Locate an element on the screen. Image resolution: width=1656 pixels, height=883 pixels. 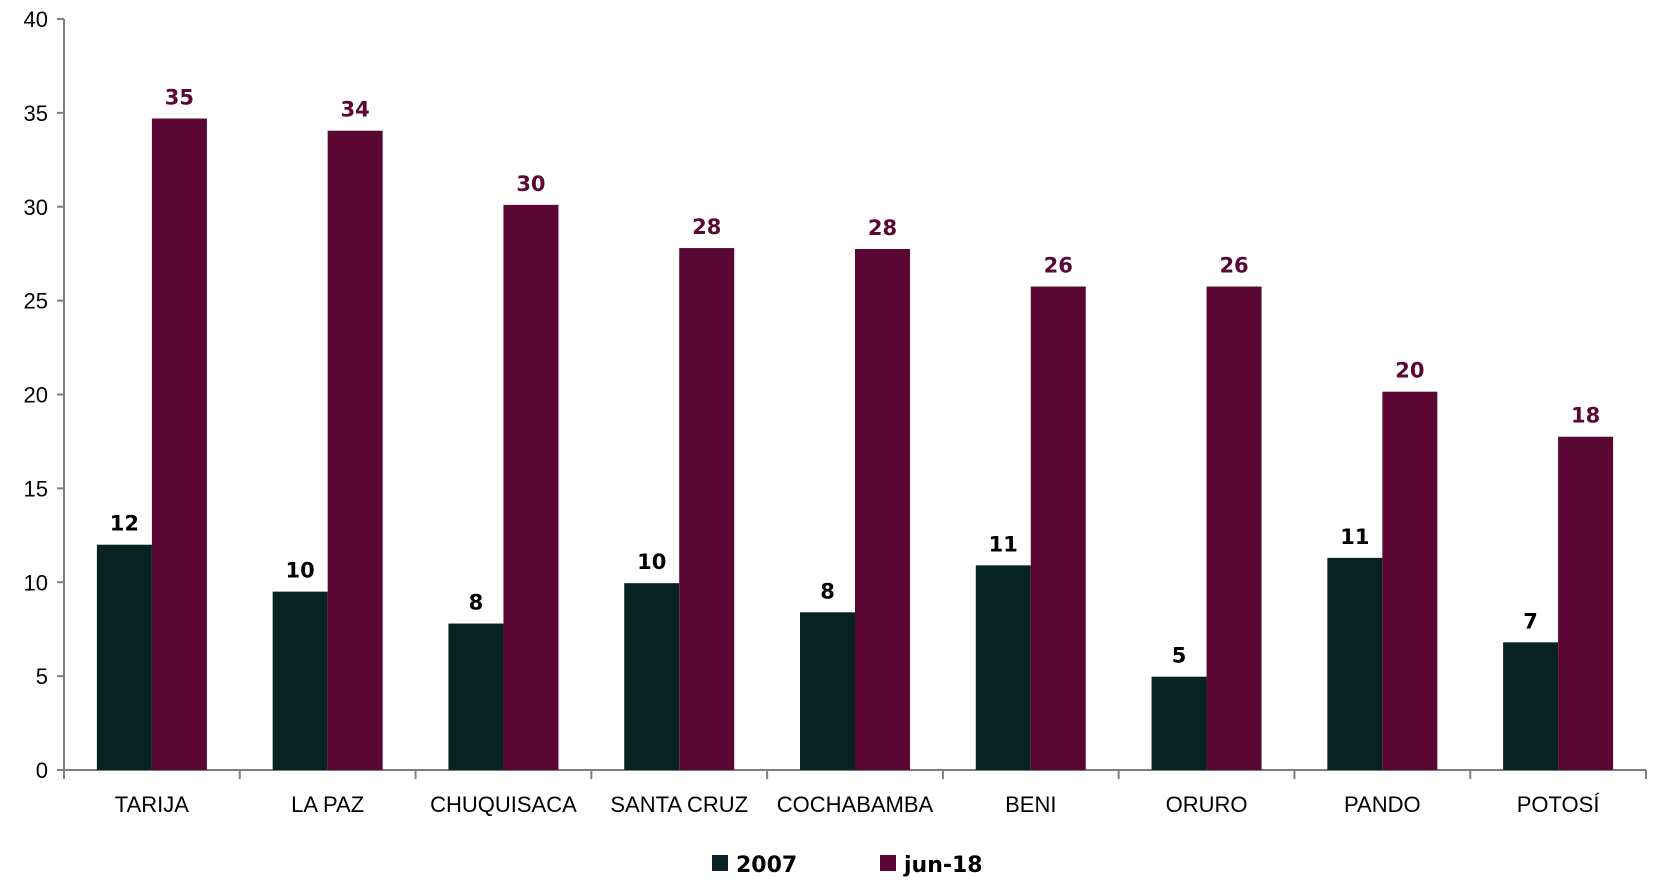
data-label: 12 is located at coordinates (124, 524).